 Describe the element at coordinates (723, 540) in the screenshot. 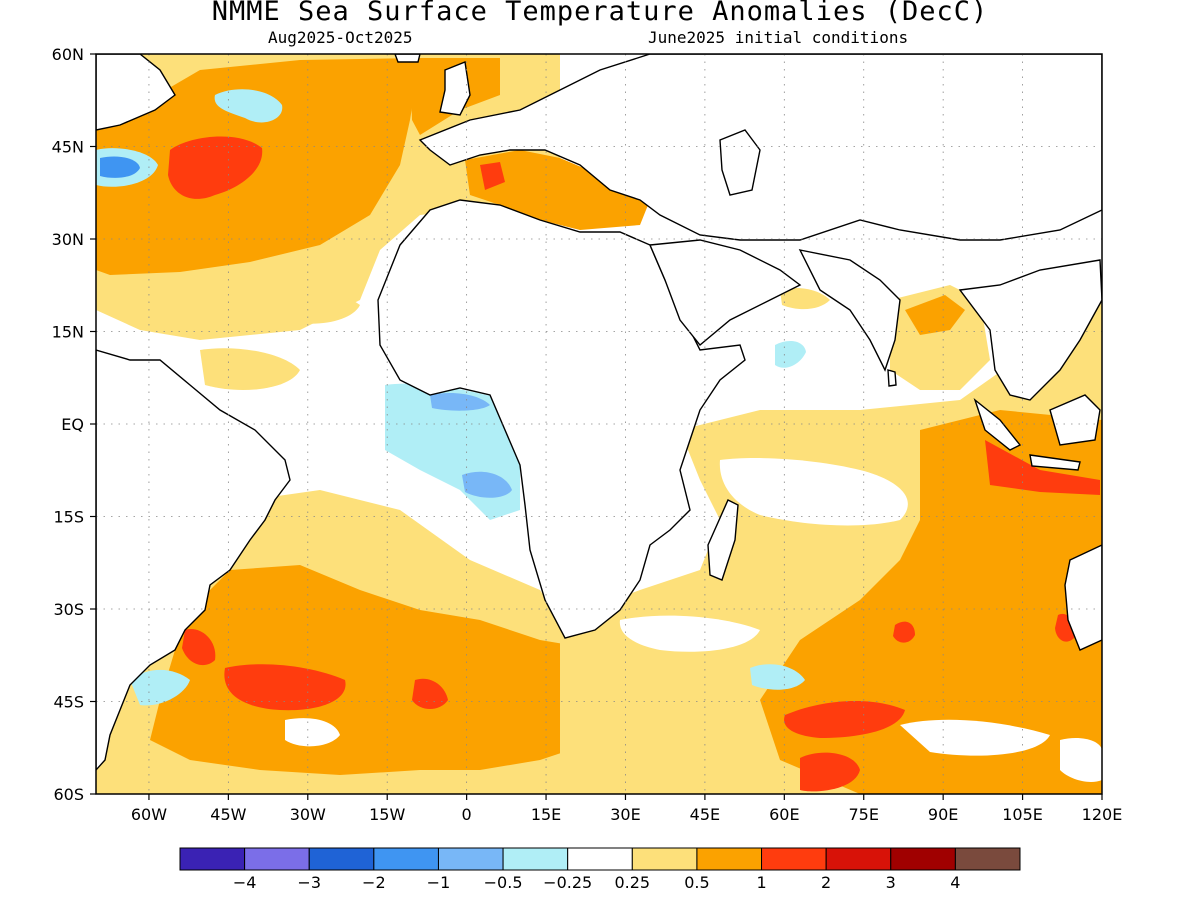

I see `madagascar` at that location.